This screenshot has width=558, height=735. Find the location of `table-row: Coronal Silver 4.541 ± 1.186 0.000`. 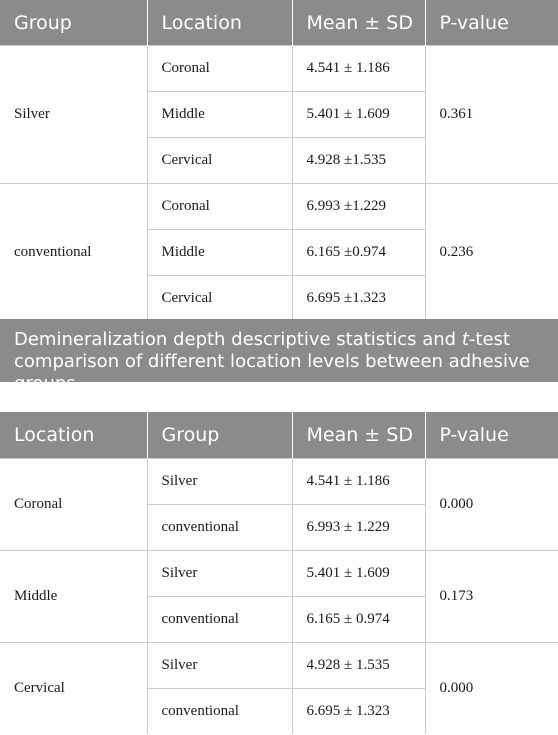

table-row: Coronal Silver 4.541 ± 1.186 0.000 is located at coordinates (279, 504).